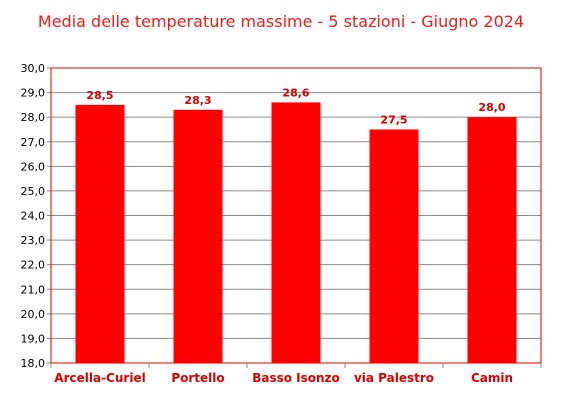  What do you see at coordinates (33, 216) in the screenshot?
I see `y-tick-label: 24,0` at bounding box center [33, 216].